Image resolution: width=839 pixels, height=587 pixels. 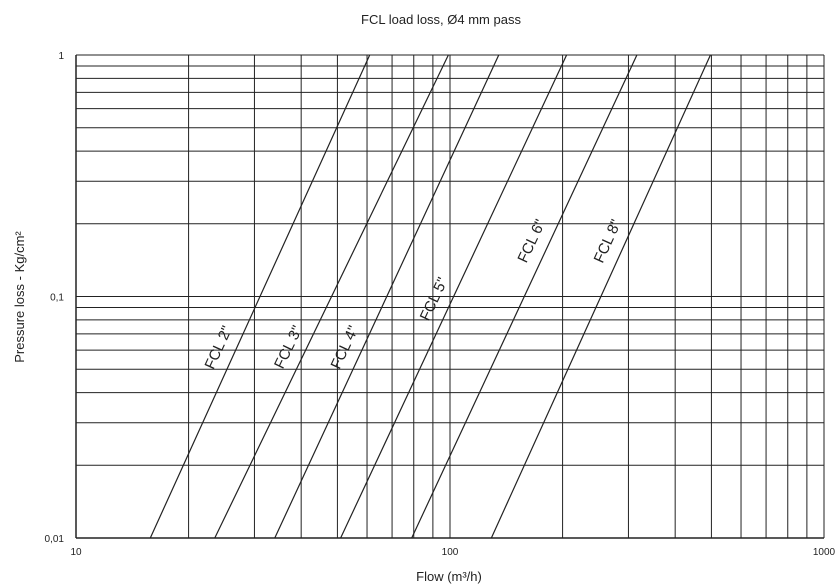 What do you see at coordinates (76, 552) in the screenshot?
I see `x-tick-label: 10` at bounding box center [76, 552].